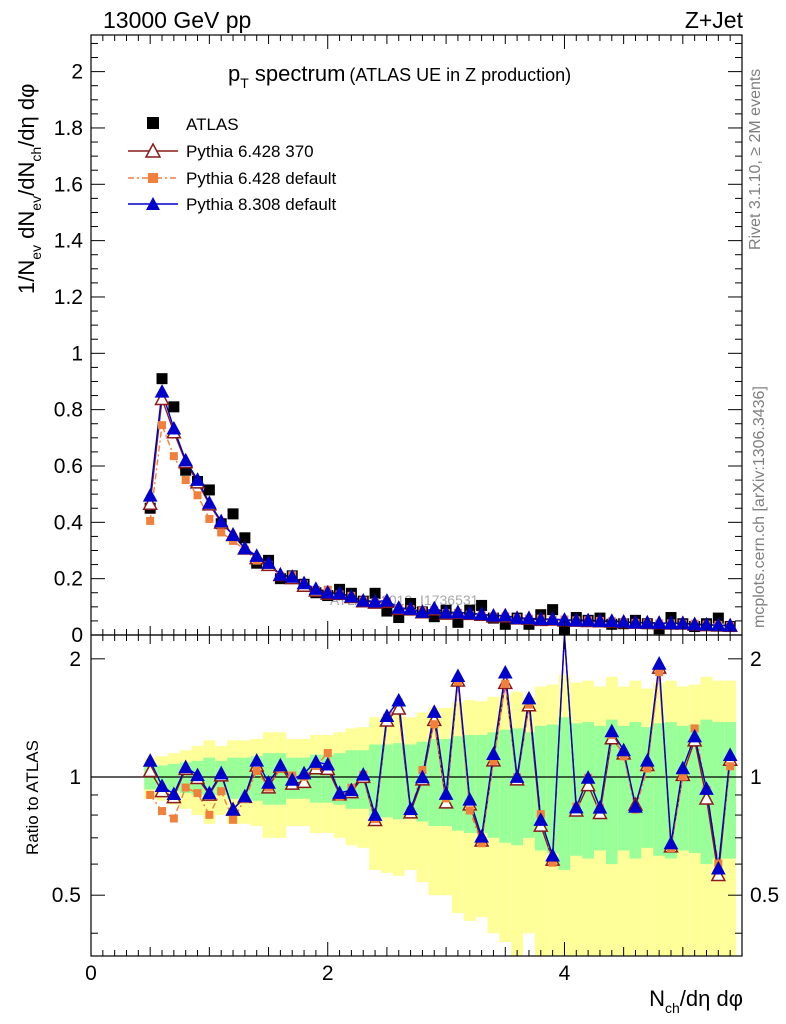 The image size is (786, 1024). I want to click on x-label-p1: N, so click(657, 998).